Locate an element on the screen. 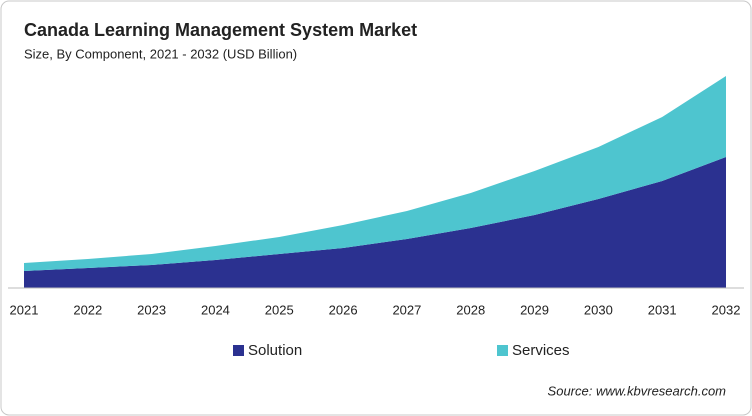 The width and height of the screenshot is (752, 416). x-tick-label: 2025 is located at coordinates (279, 309).